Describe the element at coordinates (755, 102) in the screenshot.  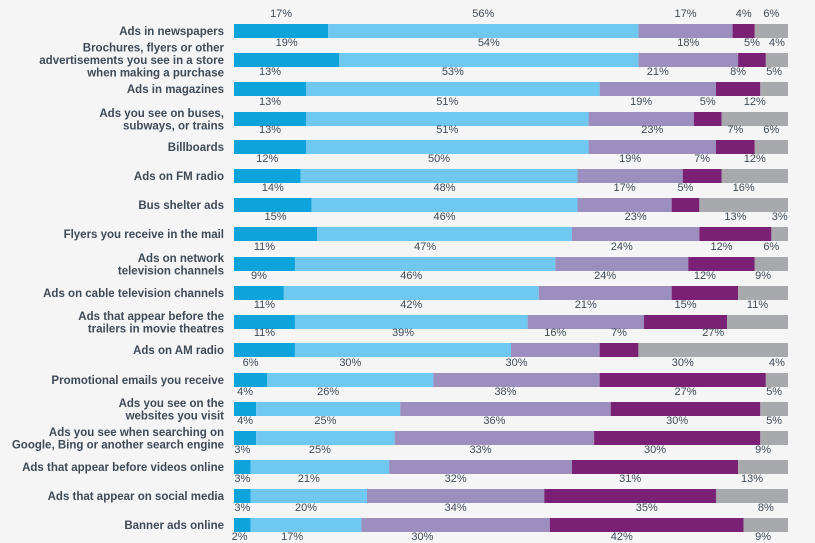
I see `value-label: 12%` at that location.